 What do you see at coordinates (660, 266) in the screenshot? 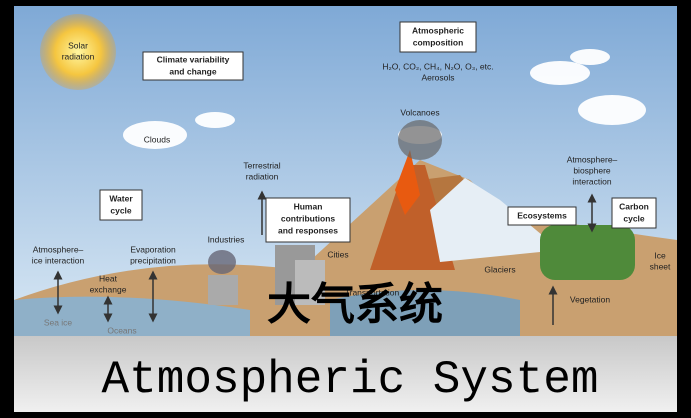
I see `label: sheet` at bounding box center [660, 266].